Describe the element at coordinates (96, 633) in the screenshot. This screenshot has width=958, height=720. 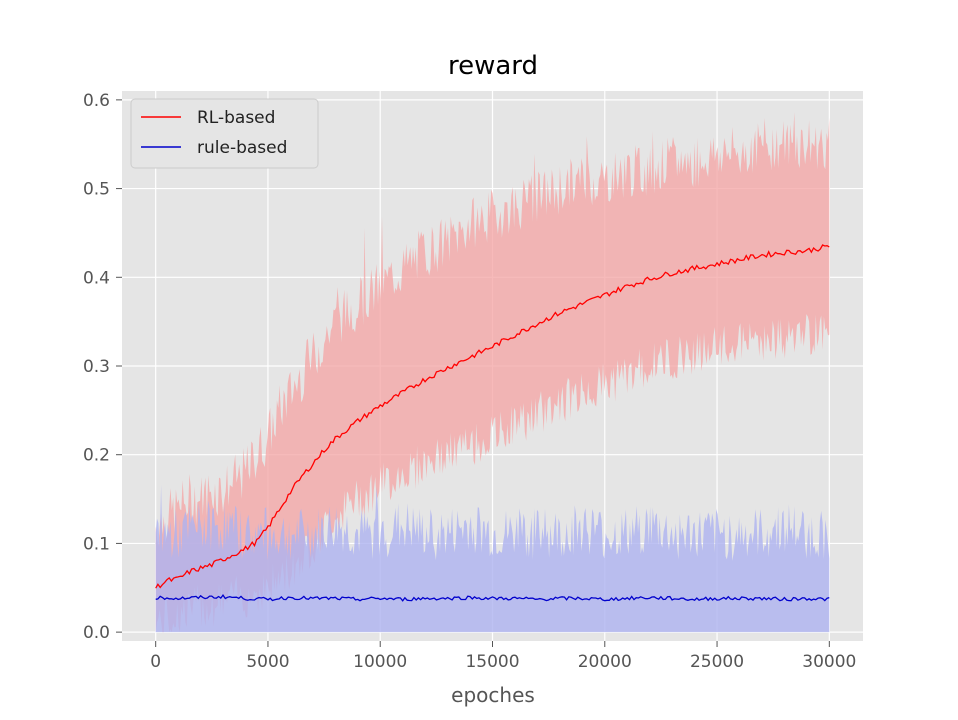
I see `y-tick-label: 0.0` at that location.